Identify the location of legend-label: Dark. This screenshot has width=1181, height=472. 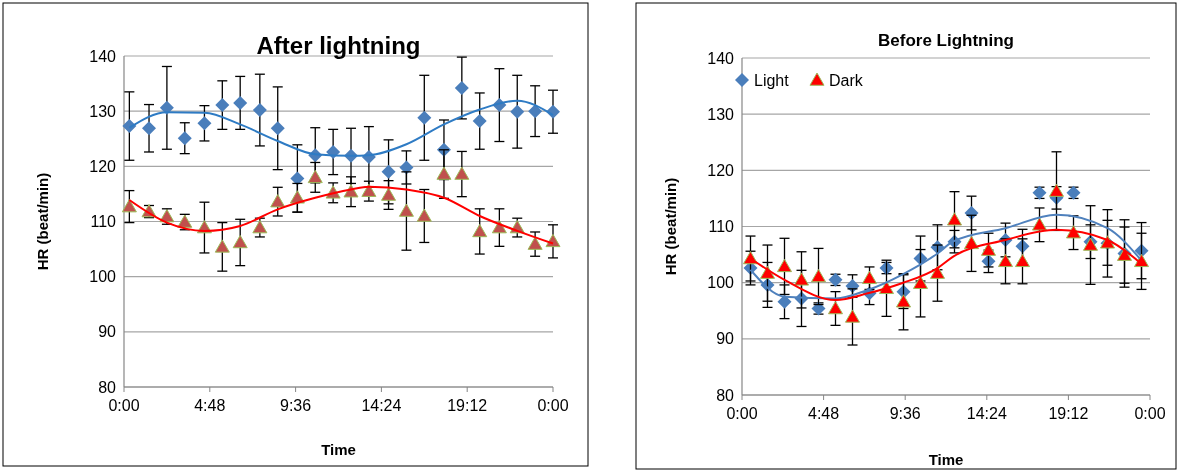
(846, 80).